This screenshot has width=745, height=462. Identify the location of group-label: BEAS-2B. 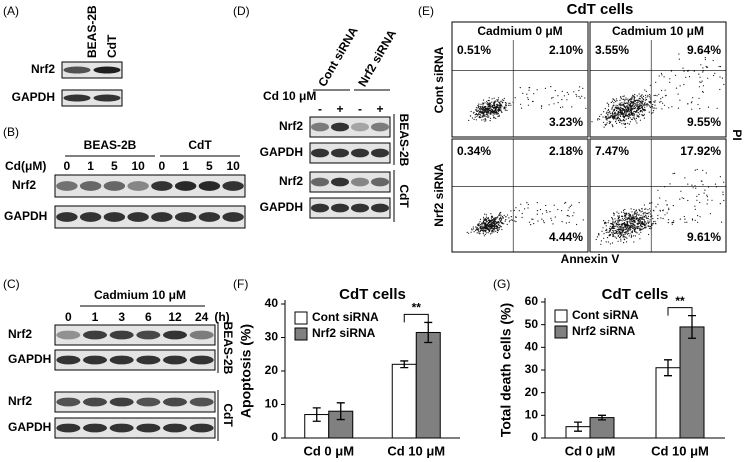
(110, 145).